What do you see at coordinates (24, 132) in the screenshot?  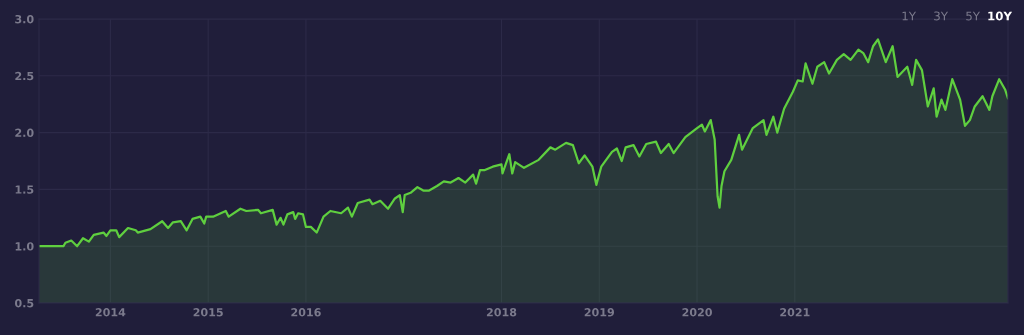 I see `y-tick-label: 2.0` at bounding box center [24, 132].